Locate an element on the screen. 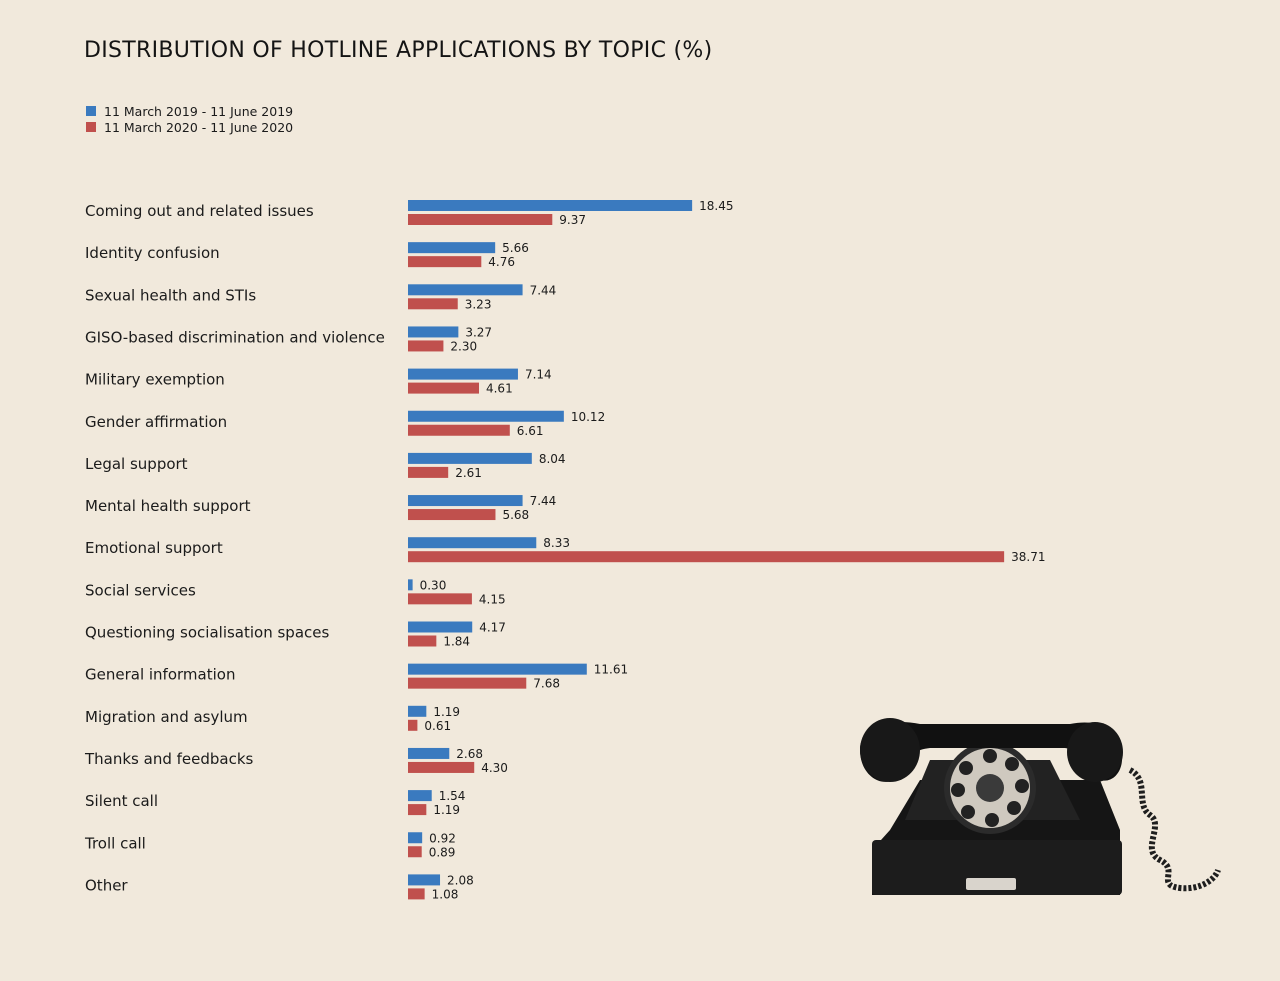 The image size is (1280, 981). data-label: 2.08 is located at coordinates (460, 880).